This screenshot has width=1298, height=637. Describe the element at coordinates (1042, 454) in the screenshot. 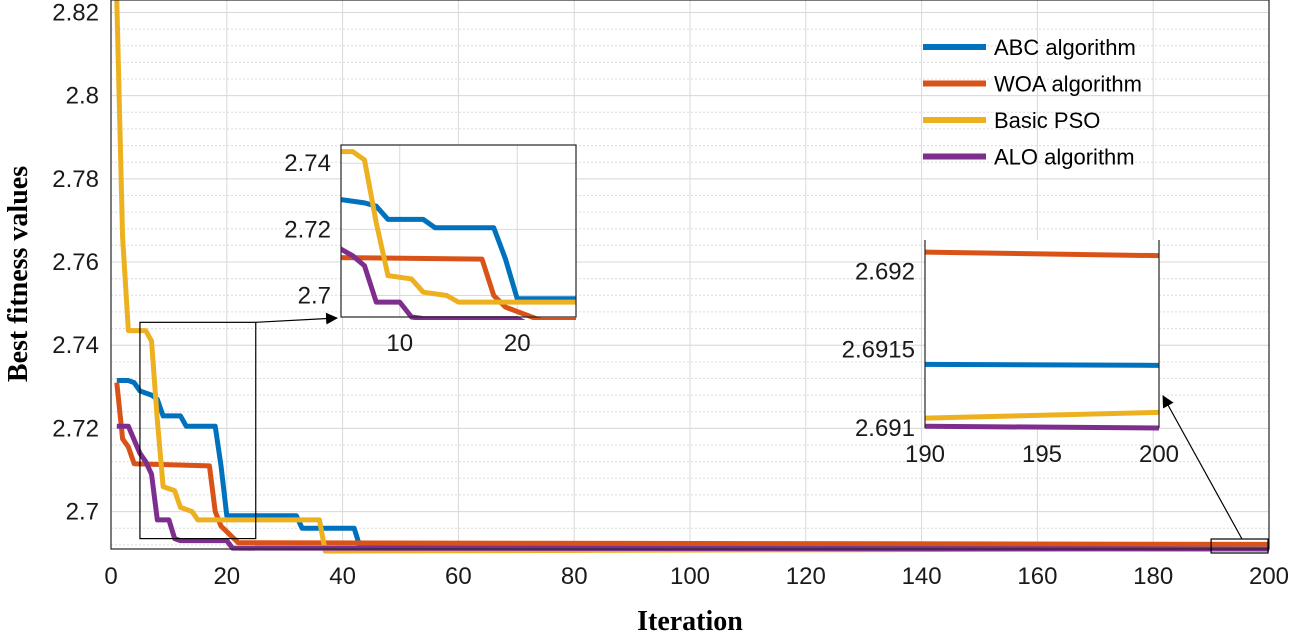

I see `inset-x-tick-label: 195` at that location.